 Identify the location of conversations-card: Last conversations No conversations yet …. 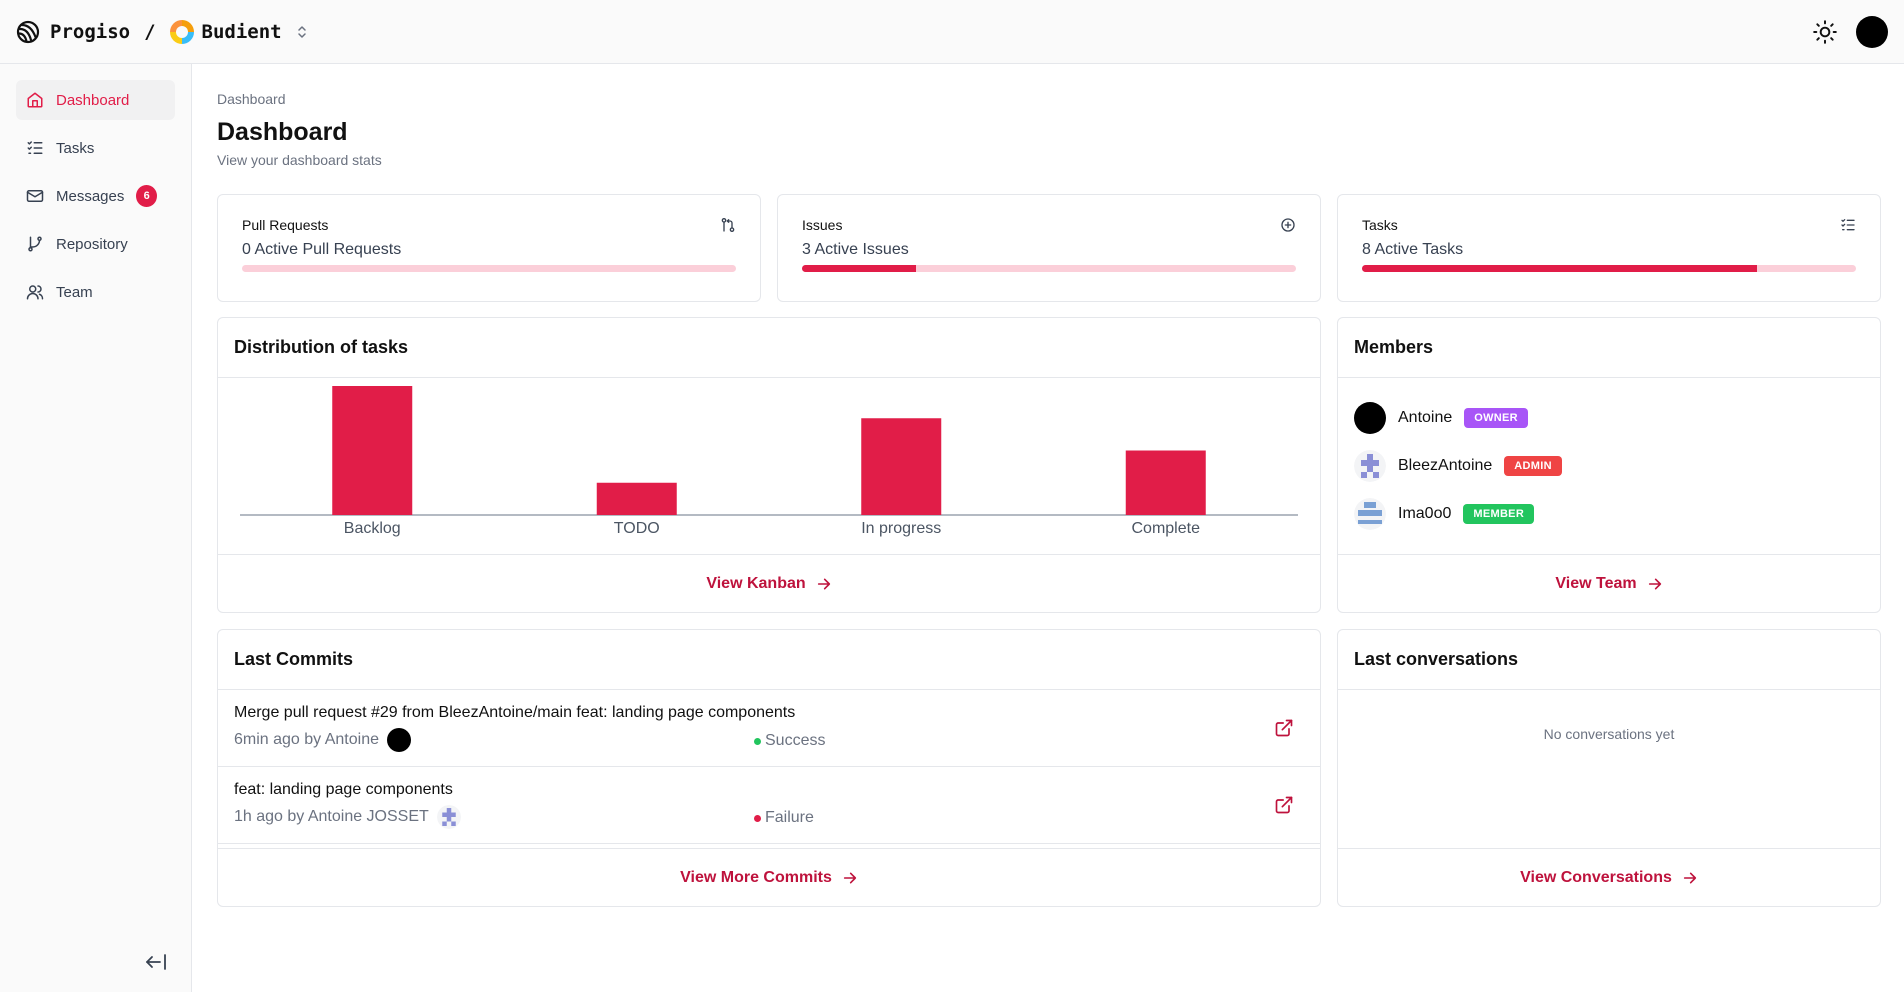
(1609, 768).